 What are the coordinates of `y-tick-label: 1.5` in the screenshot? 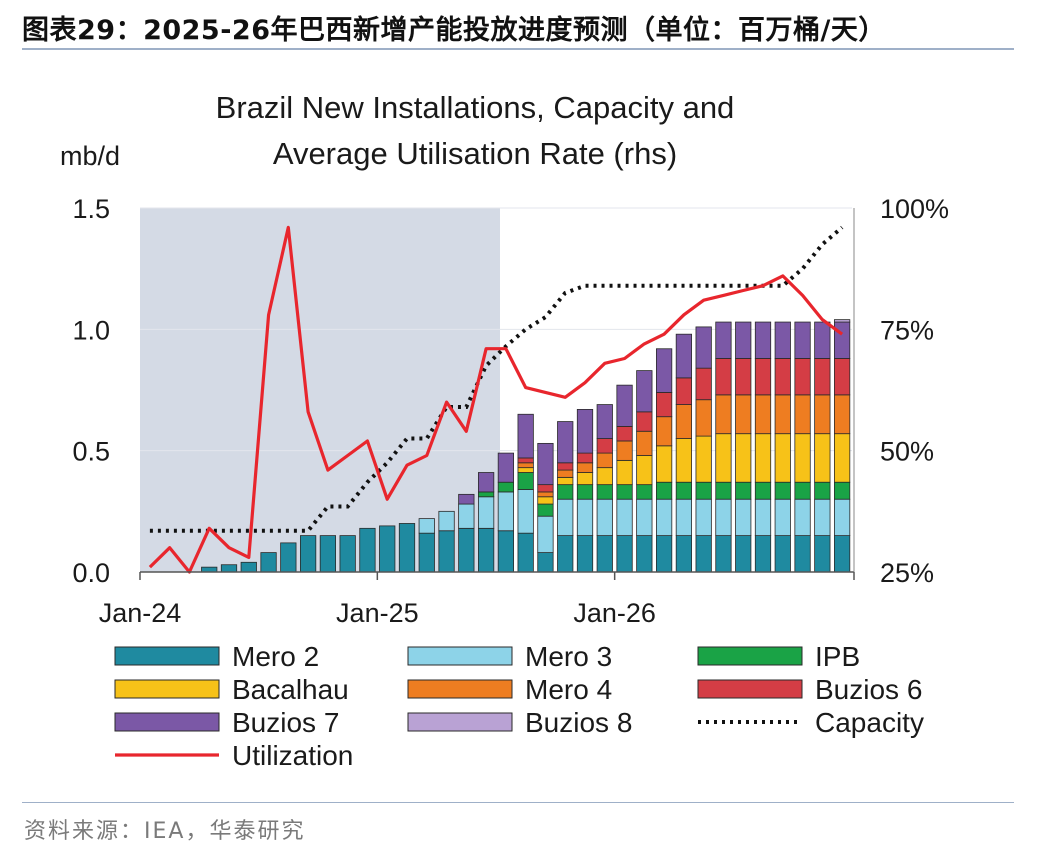 It's located at (91, 209).